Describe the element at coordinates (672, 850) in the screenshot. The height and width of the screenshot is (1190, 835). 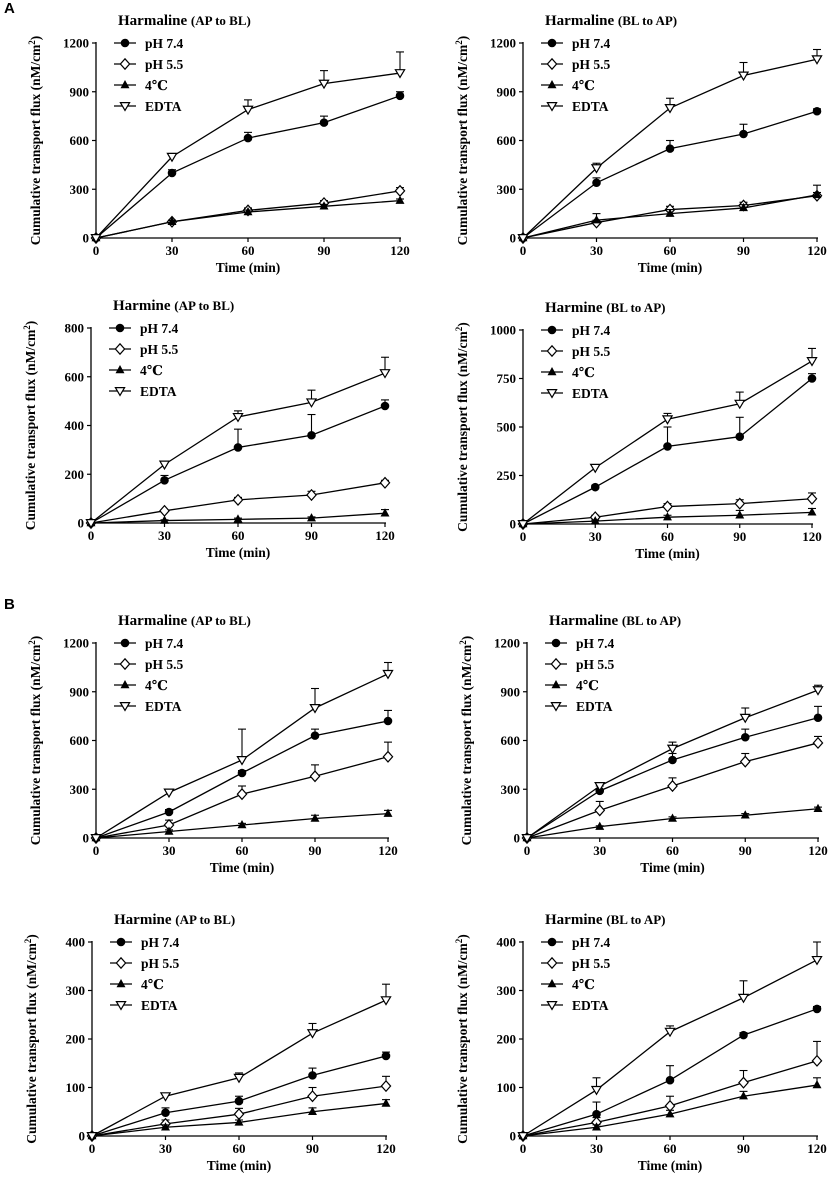
I see `x-tick-label: 60` at that location.